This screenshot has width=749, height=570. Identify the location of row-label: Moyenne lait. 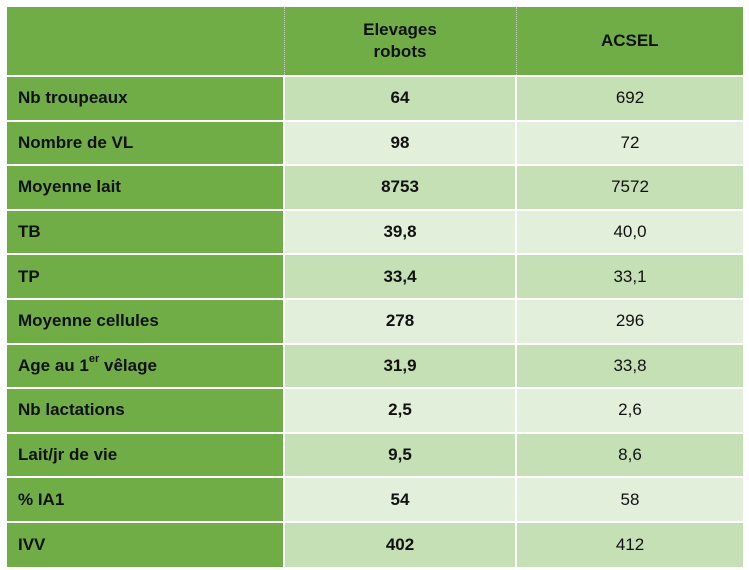
(145, 187).